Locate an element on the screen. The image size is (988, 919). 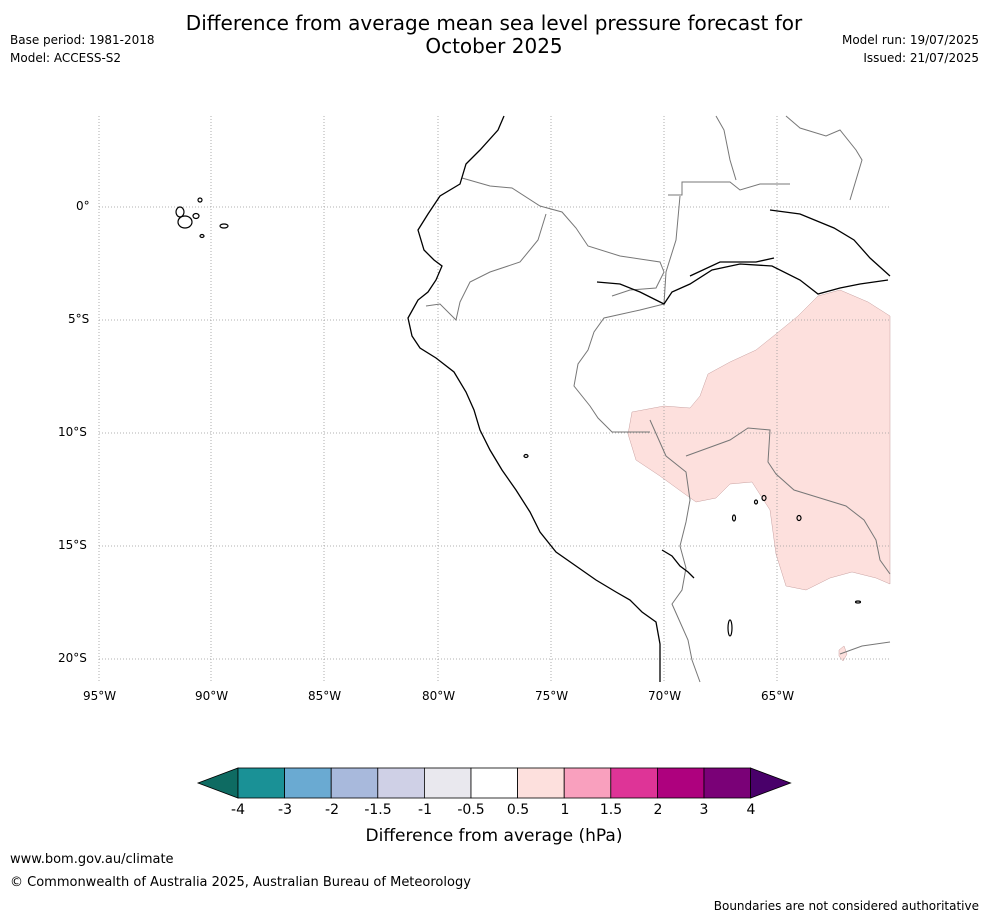
lat-label-15s: 15°S is located at coordinates (72, 545).